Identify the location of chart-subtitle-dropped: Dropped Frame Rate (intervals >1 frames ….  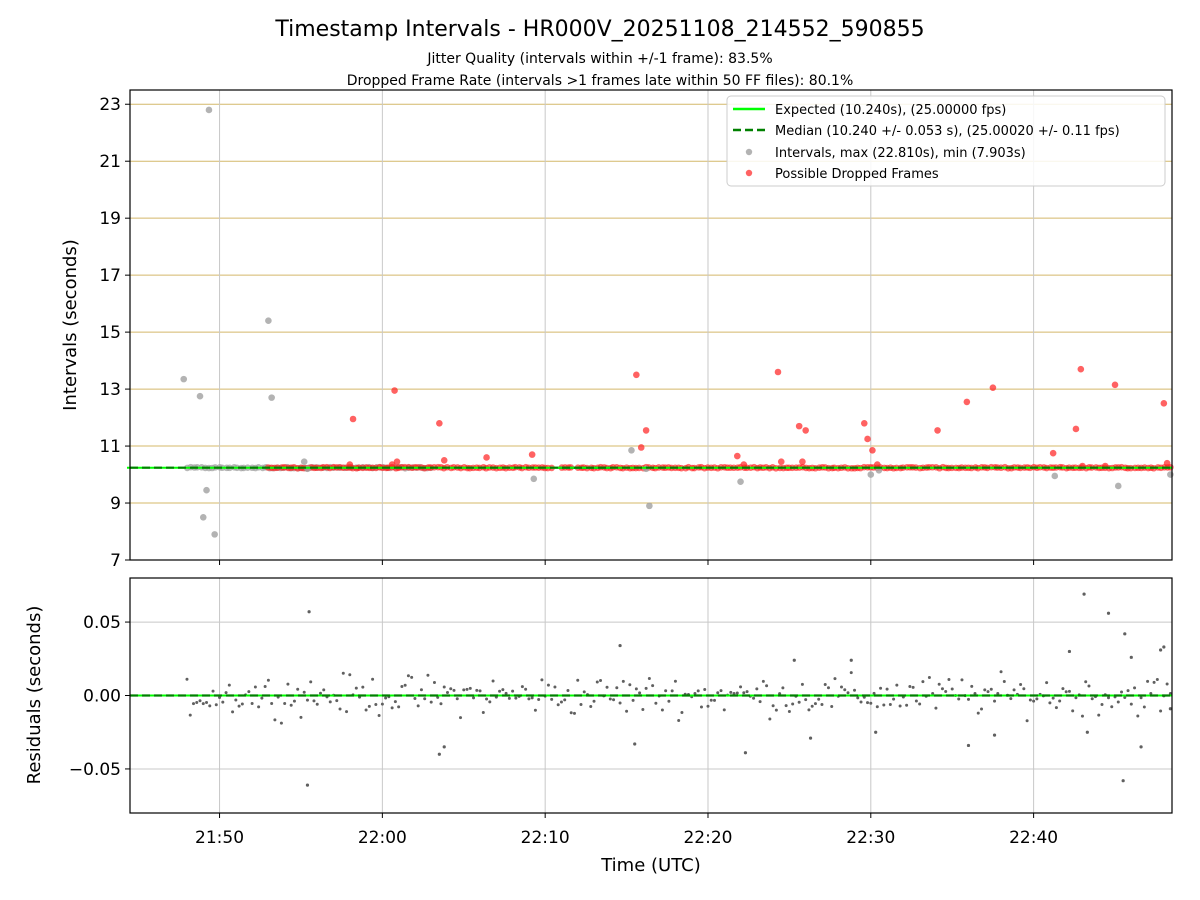
(600, 81).